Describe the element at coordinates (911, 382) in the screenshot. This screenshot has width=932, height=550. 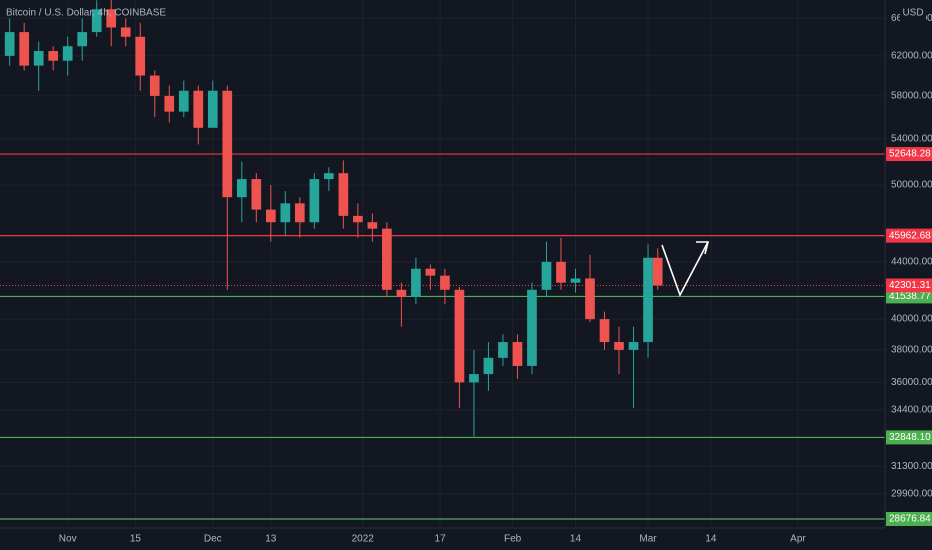
I see `y-tick-label: 36000.00` at that location.